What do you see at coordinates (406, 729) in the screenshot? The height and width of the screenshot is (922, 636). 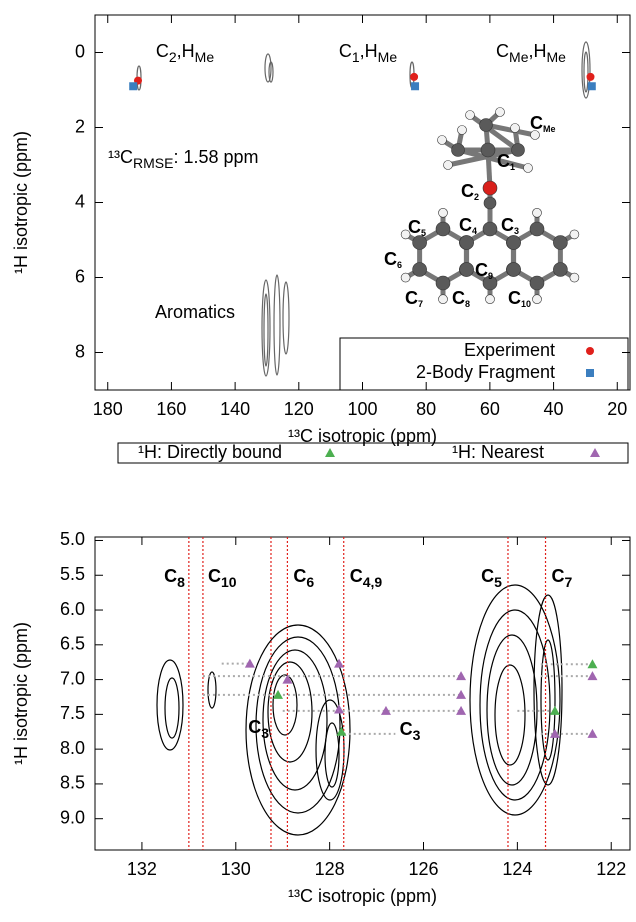 I see `annotation-part: C` at bounding box center [406, 729].